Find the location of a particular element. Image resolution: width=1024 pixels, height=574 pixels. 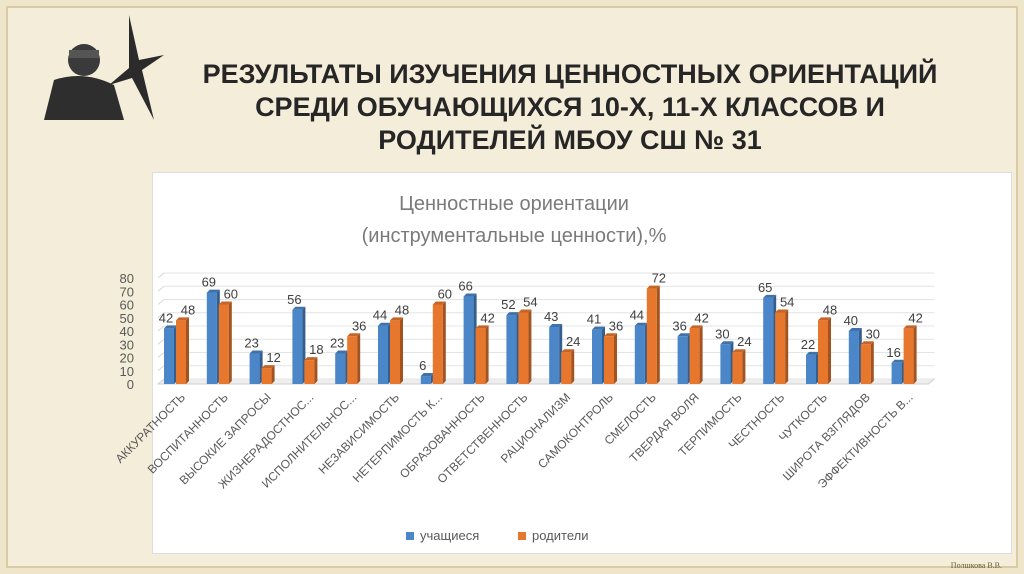

y-tick-label: 30 is located at coordinates (127, 344).